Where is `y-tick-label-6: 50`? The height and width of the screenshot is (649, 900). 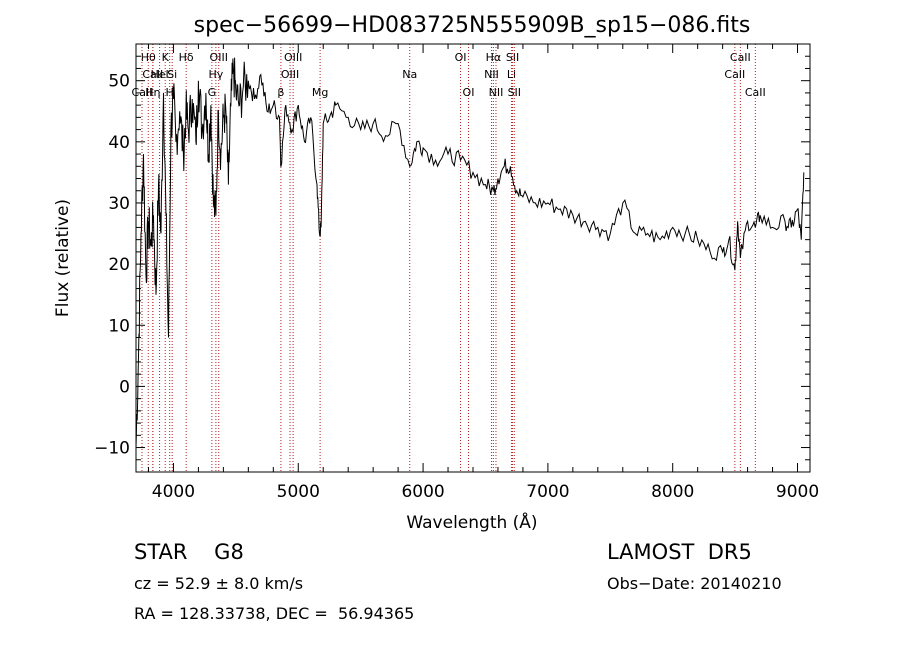
y-tick-label-6: 50 is located at coordinates (119, 82).